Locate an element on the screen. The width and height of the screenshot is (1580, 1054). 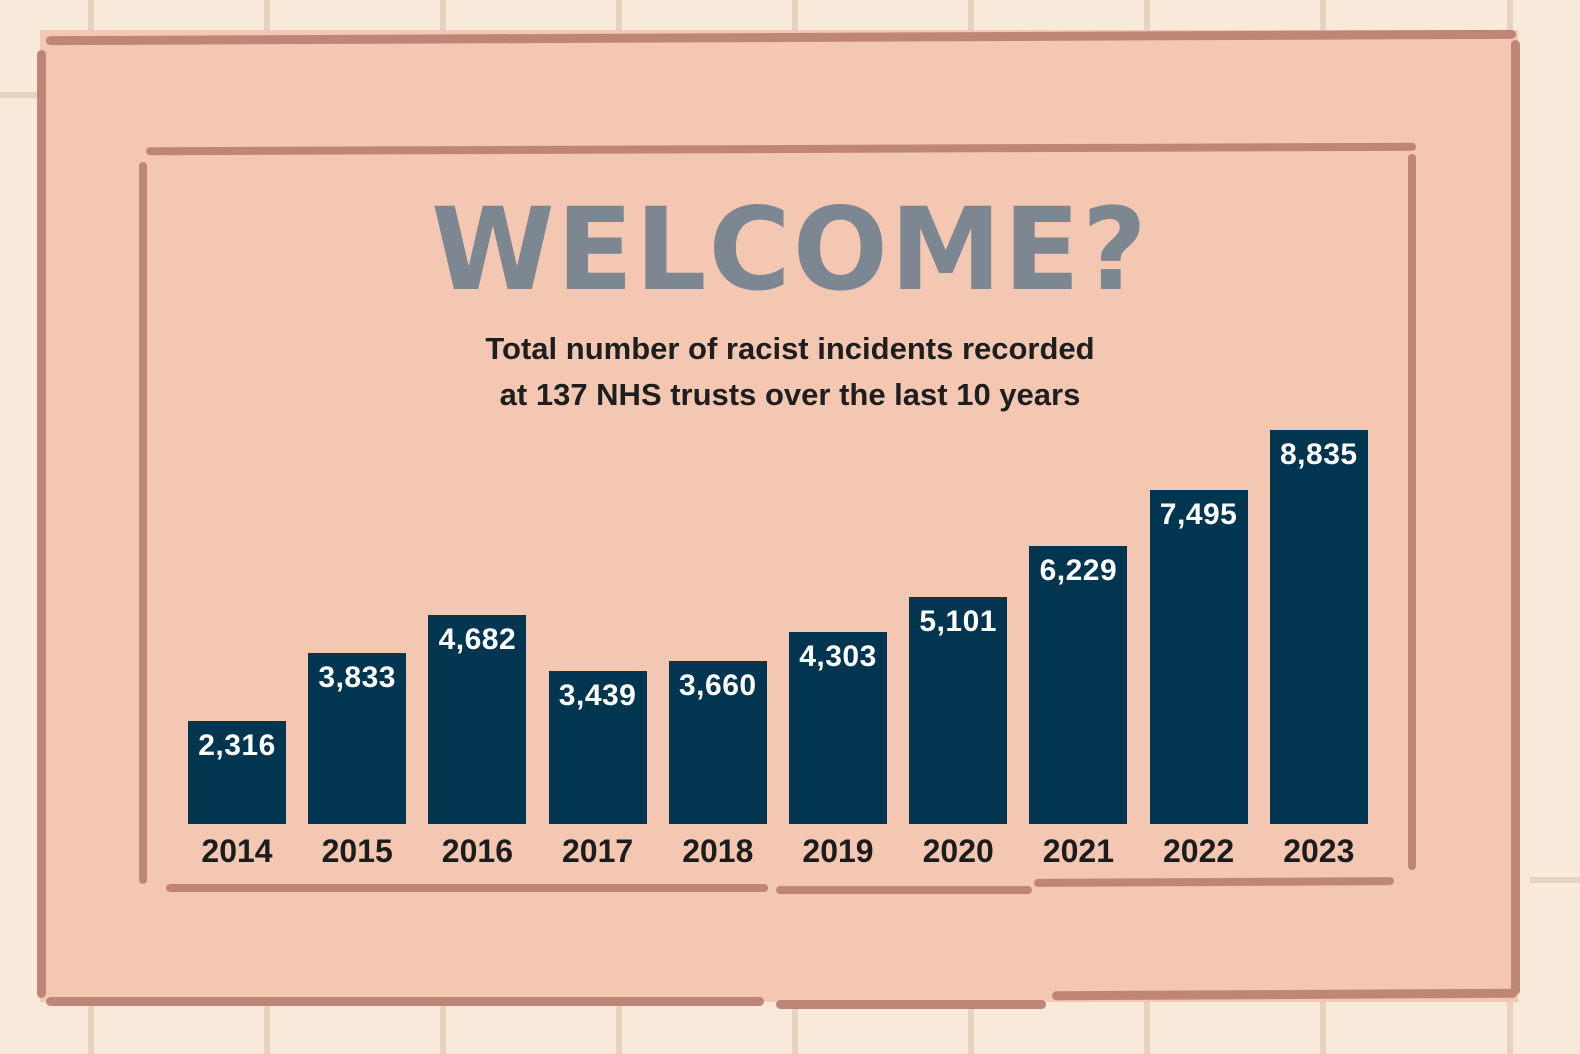
chart-title: WELCOME? is located at coordinates (790, 250).